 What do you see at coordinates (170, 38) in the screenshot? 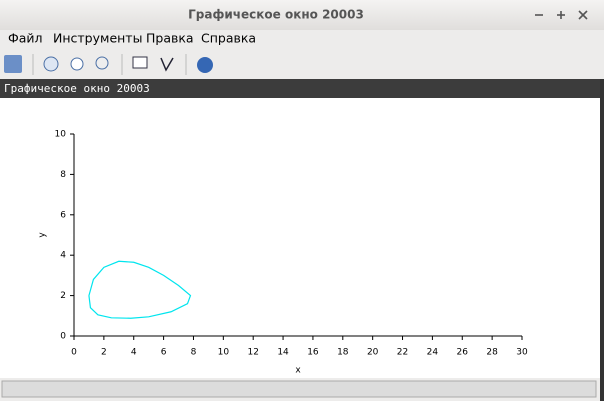
I see `menu-item: Правка` at bounding box center [170, 38].